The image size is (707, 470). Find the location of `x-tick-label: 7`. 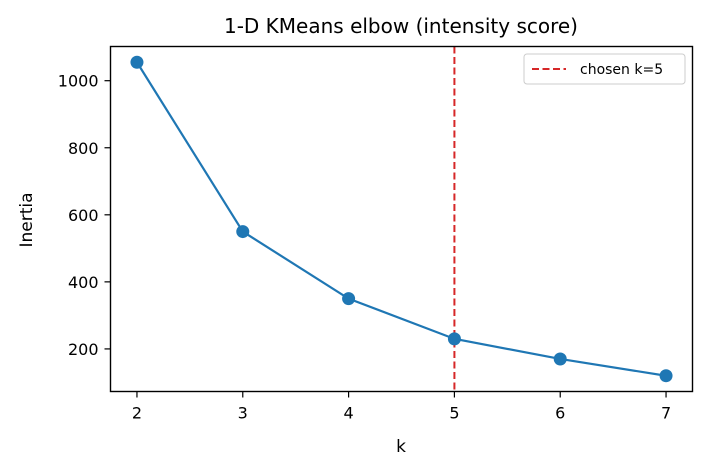

x-tick-label: 7 is located at coordinates (666, 413).